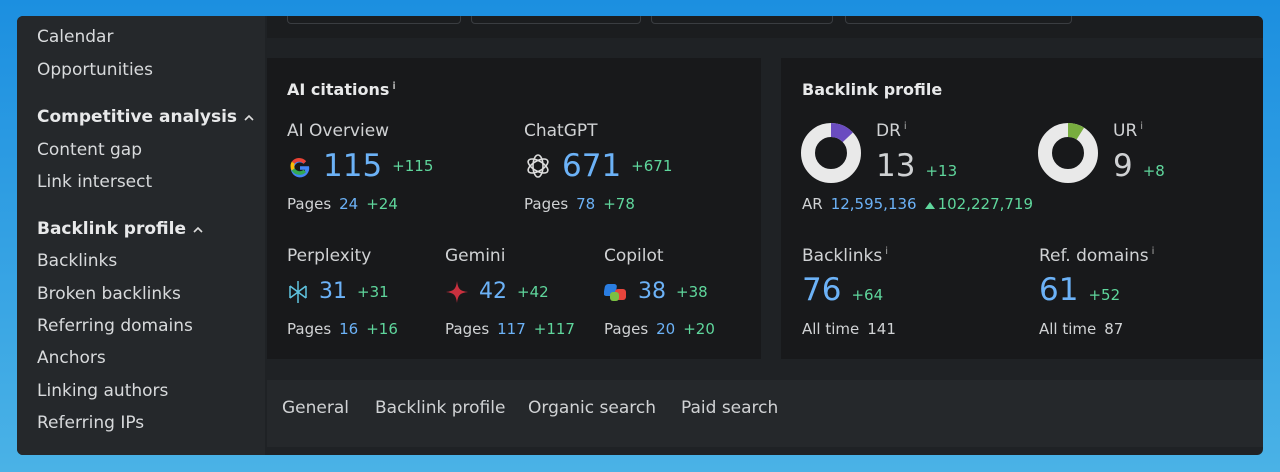 This screenshot has height=472, width=1280. Describe the element at coordinates (985, 204) in the screenshot. I see `ar-delta: 102,227,719` at that location.